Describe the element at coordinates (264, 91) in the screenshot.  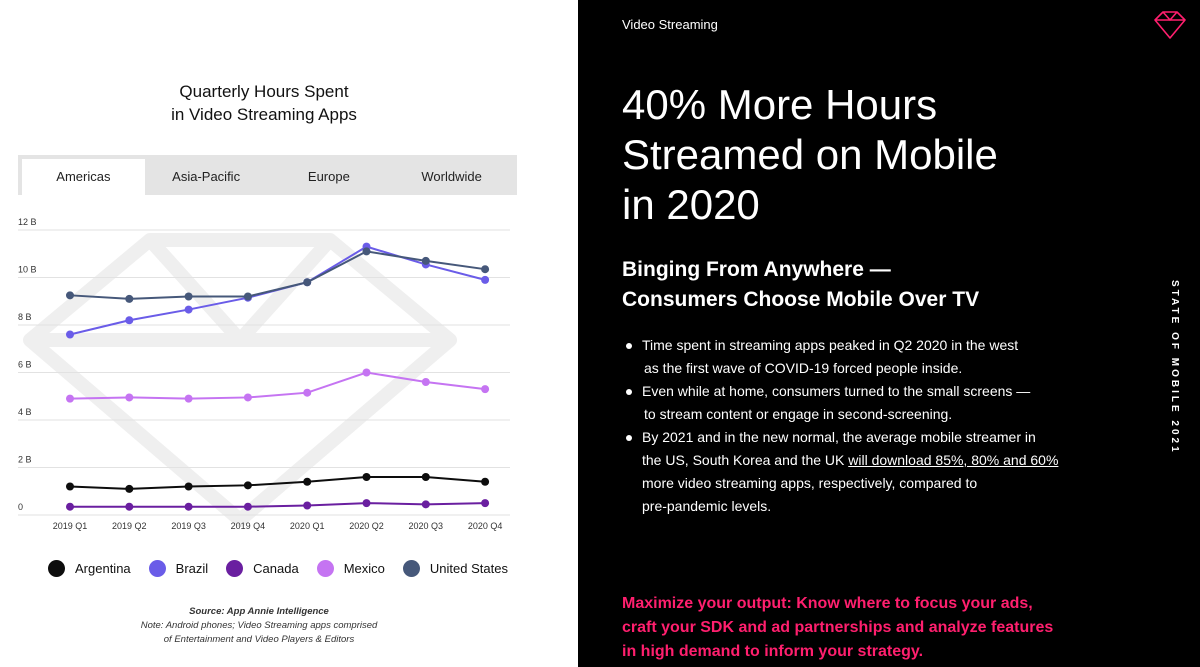
I see `chart-title-line-1: Quarterly Hours Spent` at that location.